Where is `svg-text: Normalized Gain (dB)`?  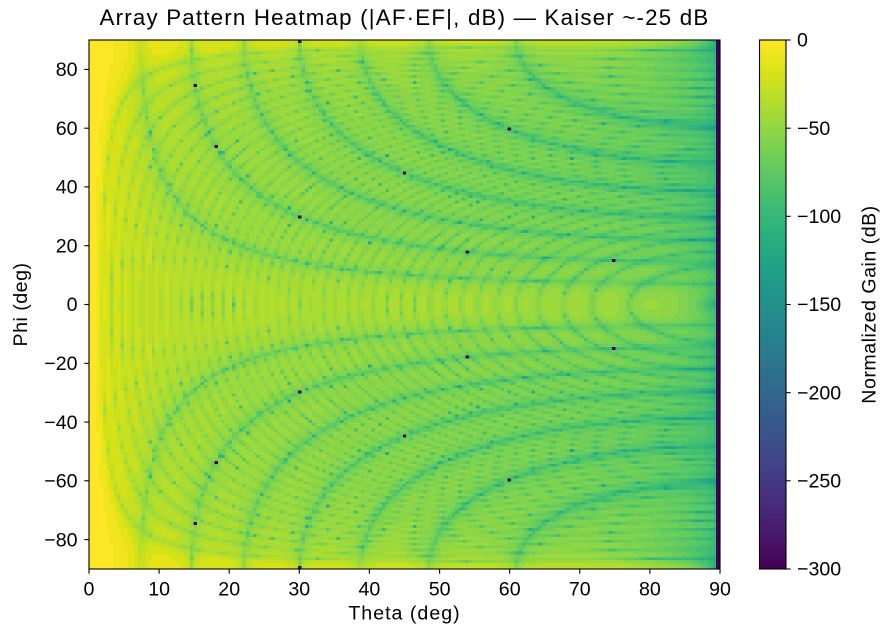 svg-text: Normalized Gain (dB) is located at coordinates (870, 304).